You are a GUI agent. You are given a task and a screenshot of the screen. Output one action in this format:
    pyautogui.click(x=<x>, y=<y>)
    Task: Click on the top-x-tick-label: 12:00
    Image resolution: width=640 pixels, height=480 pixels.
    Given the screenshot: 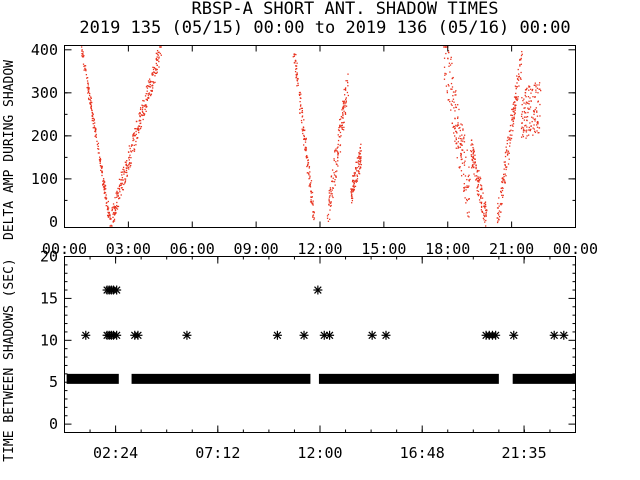 What is the action you would take?
    pyautogui.click(x=319, y=249)
    